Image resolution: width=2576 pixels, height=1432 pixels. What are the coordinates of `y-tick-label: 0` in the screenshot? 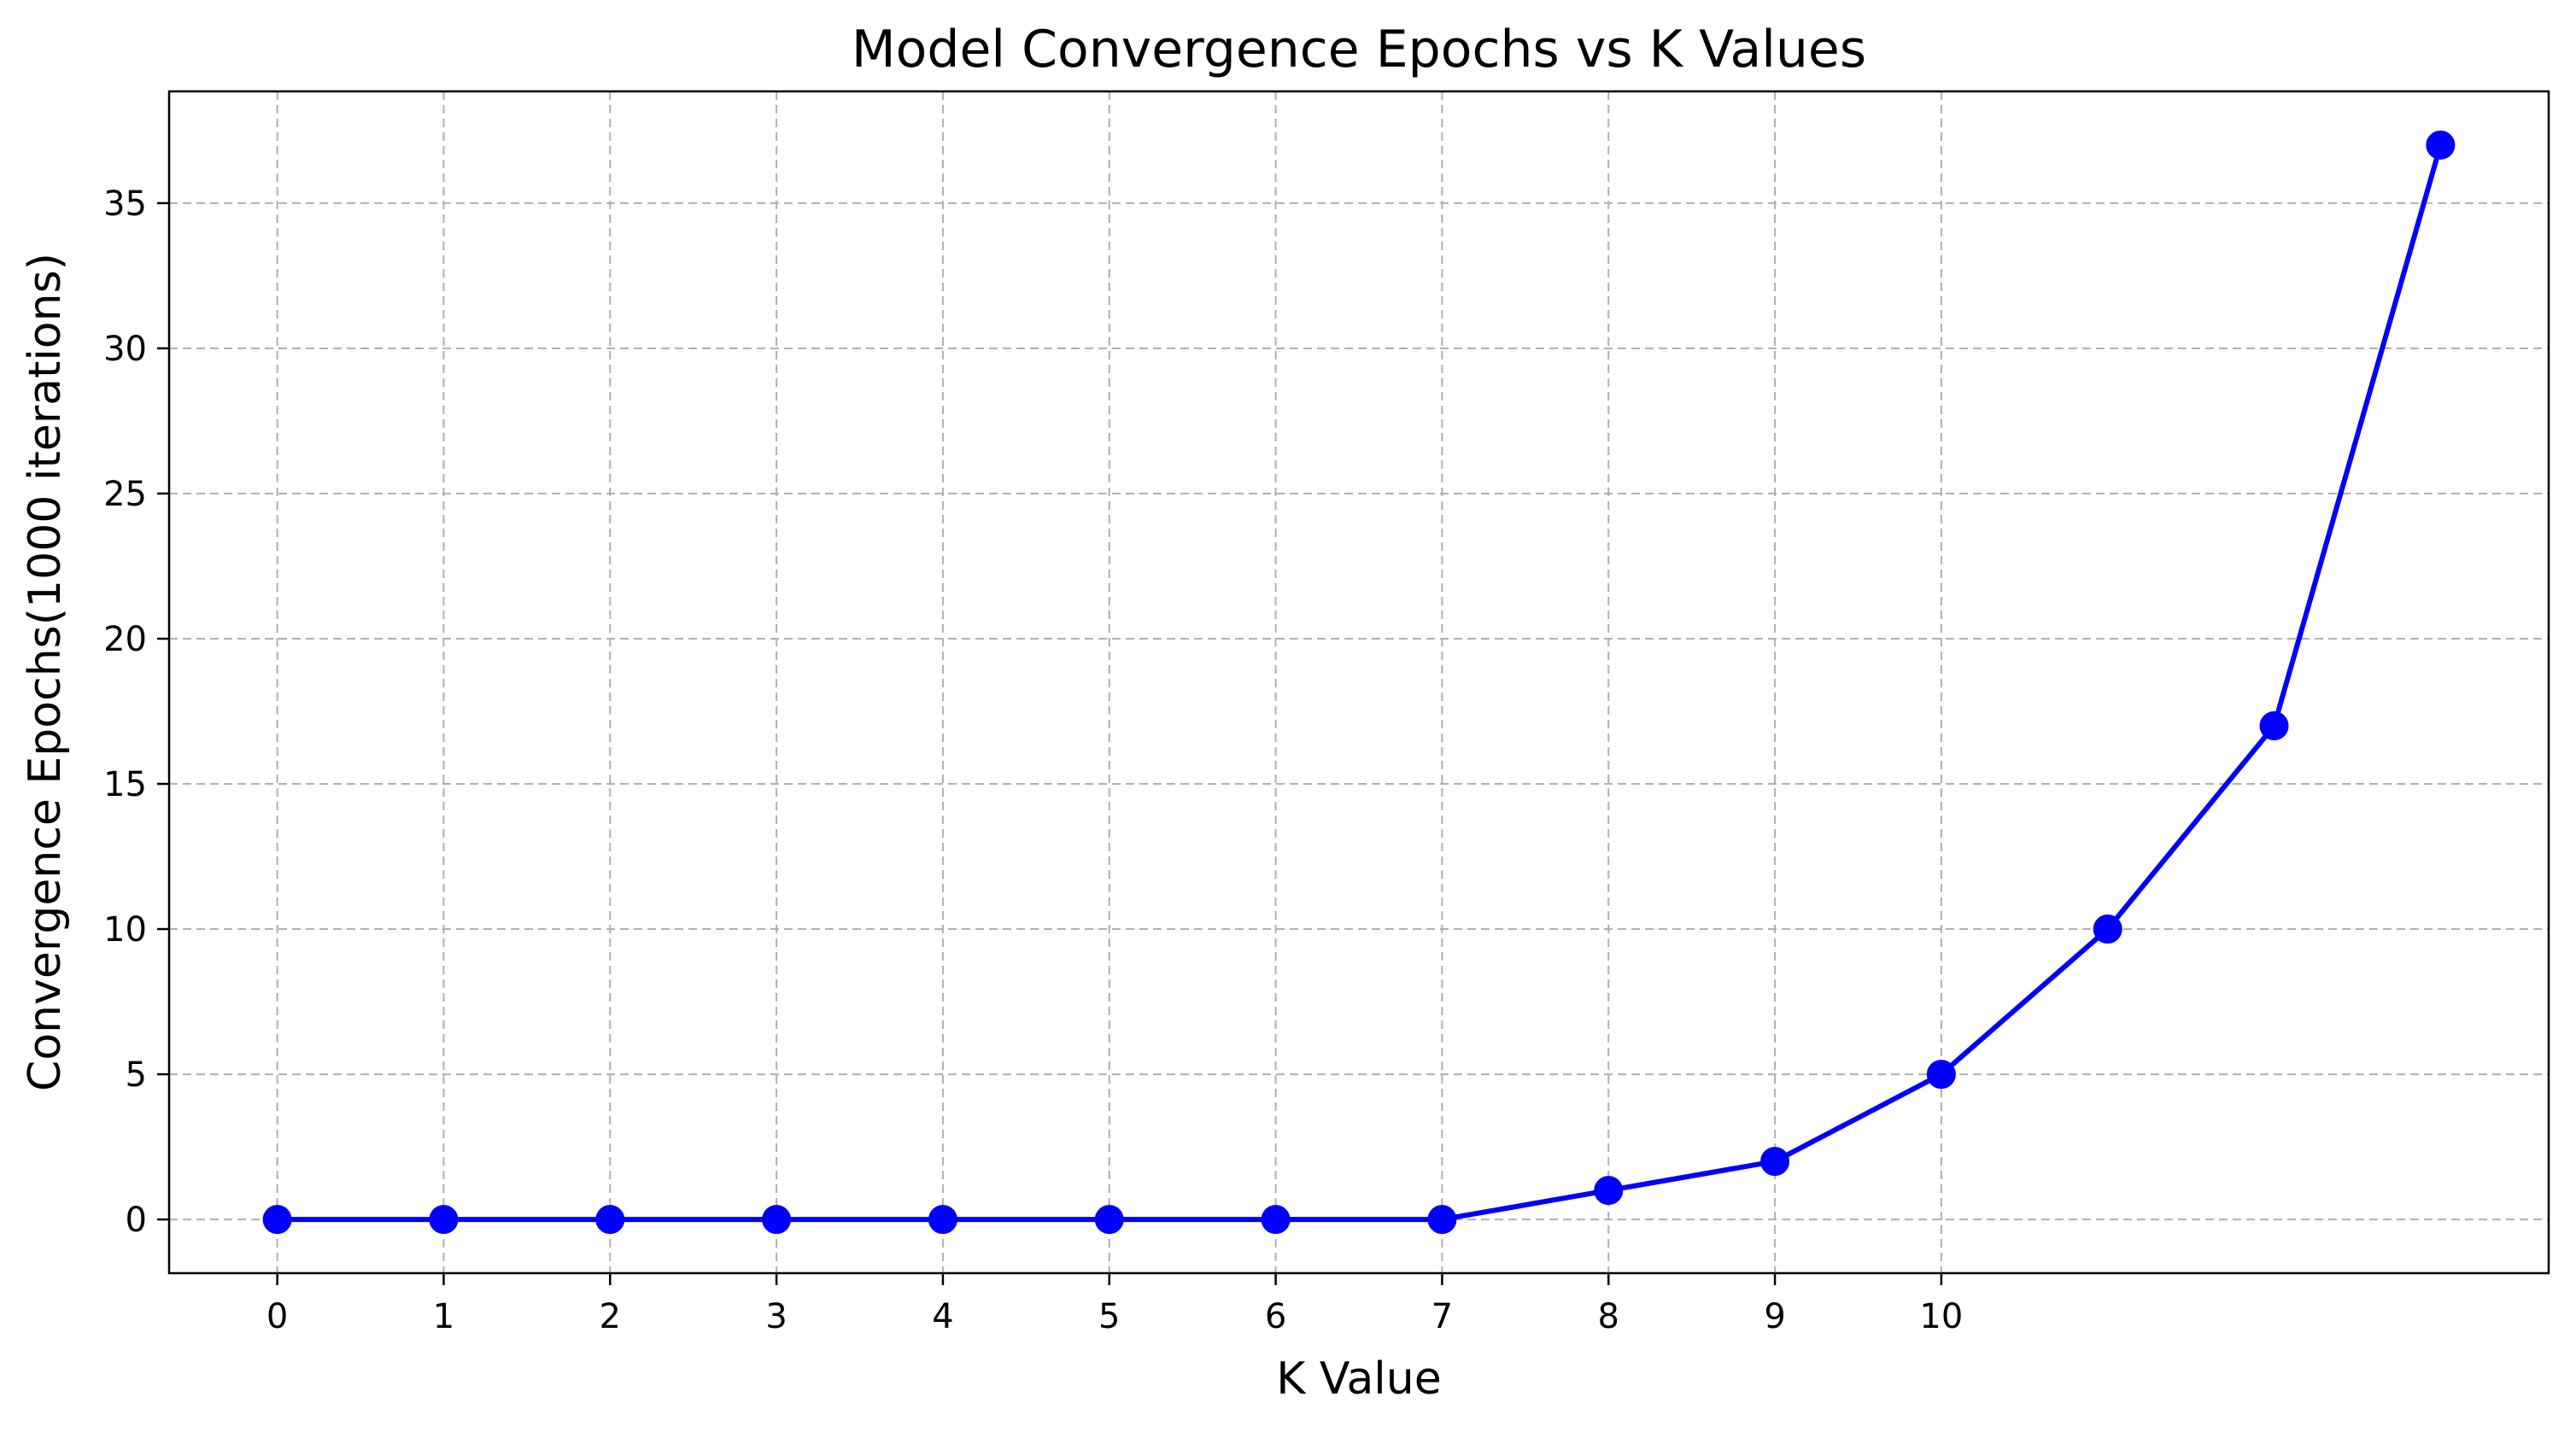 It's located at (136, 1220).